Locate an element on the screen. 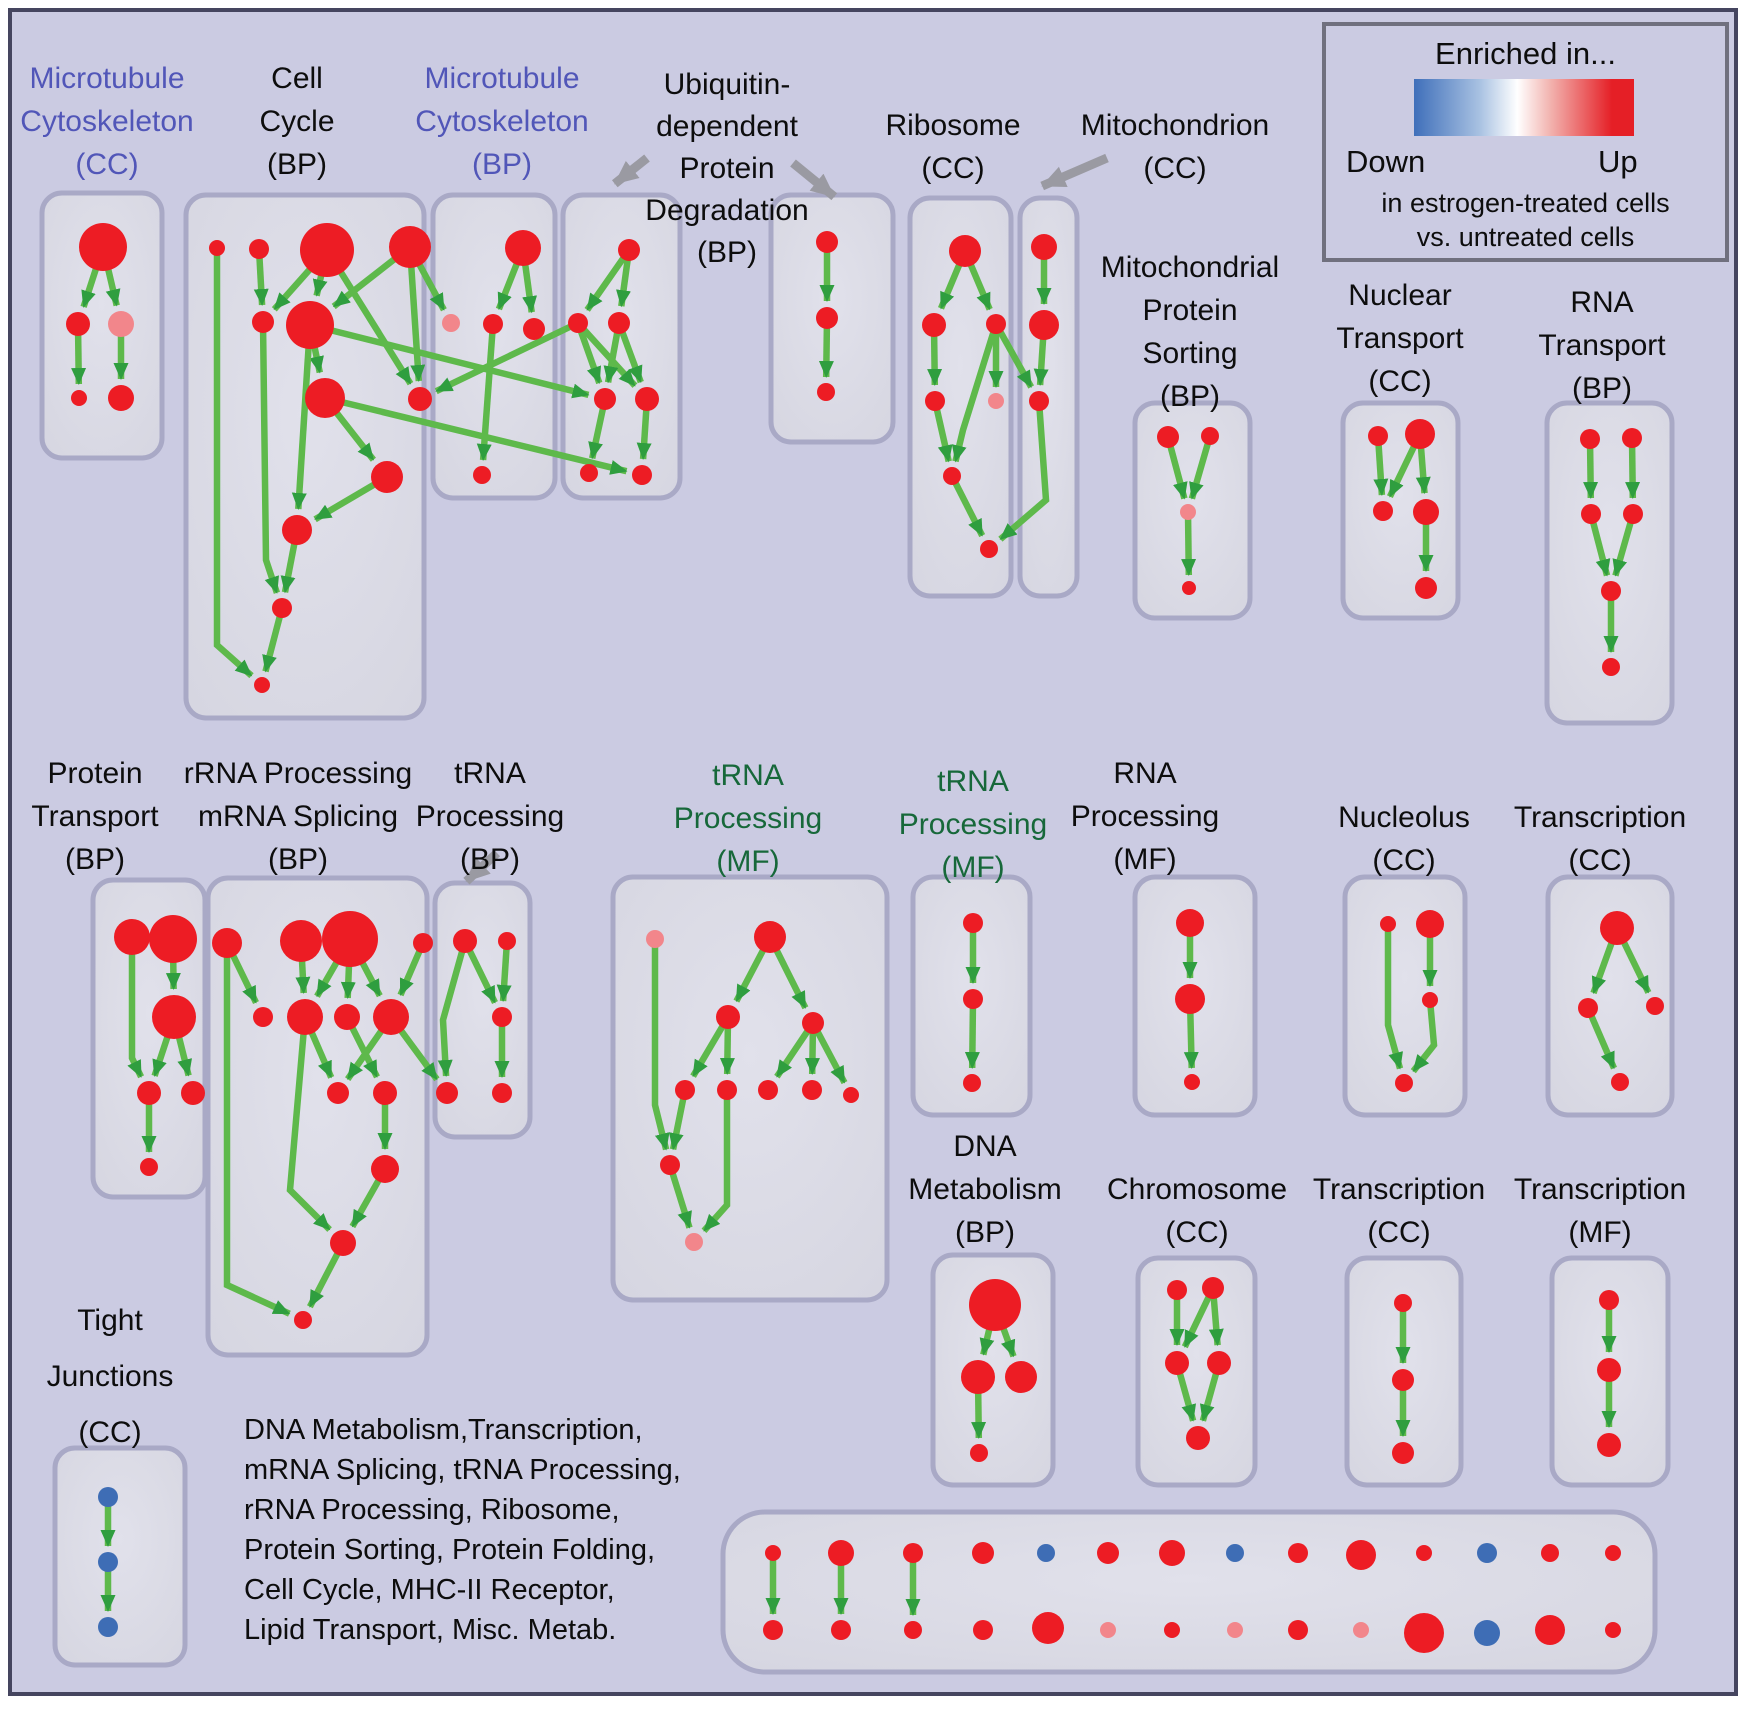 This screenshot has width=1750, height=1715. legend-subtitle-1: in estrogen-treated cells is located at coordinates (1525, 203).